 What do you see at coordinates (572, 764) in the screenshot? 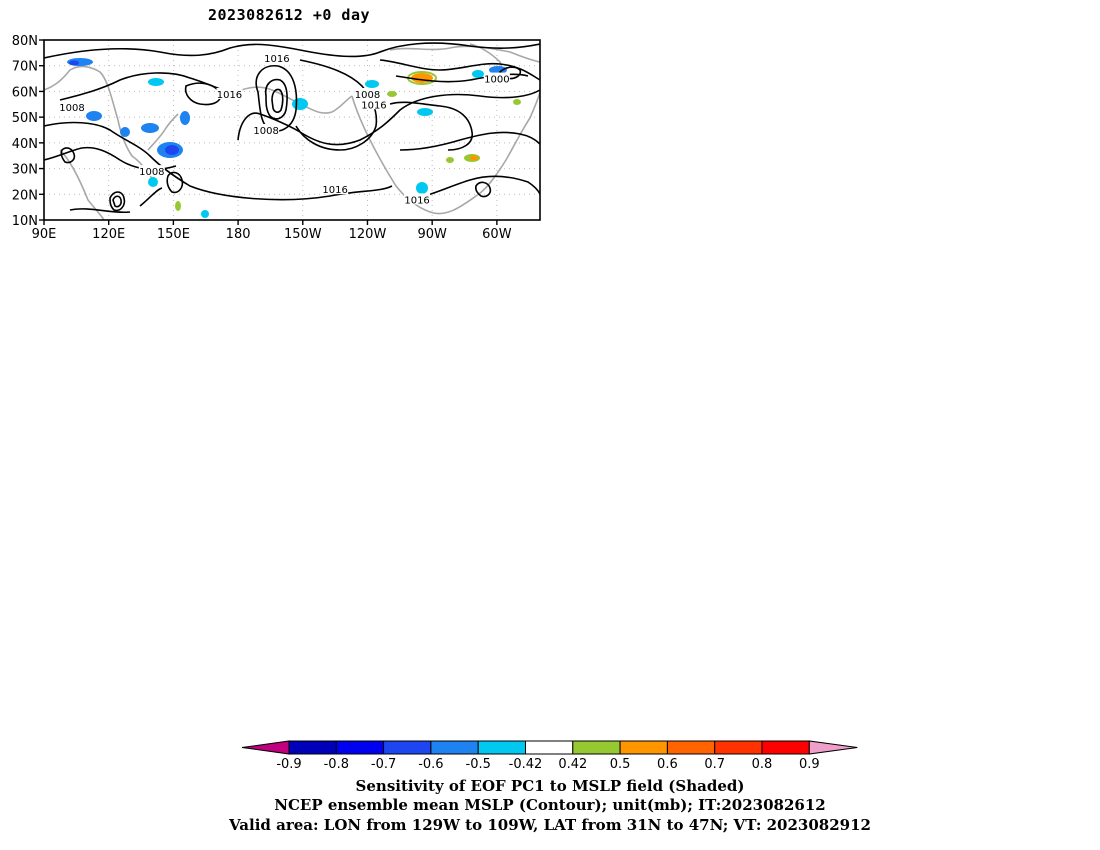
I see `colorbar-tick-label: 0.42` at bounding box center [572, 764].